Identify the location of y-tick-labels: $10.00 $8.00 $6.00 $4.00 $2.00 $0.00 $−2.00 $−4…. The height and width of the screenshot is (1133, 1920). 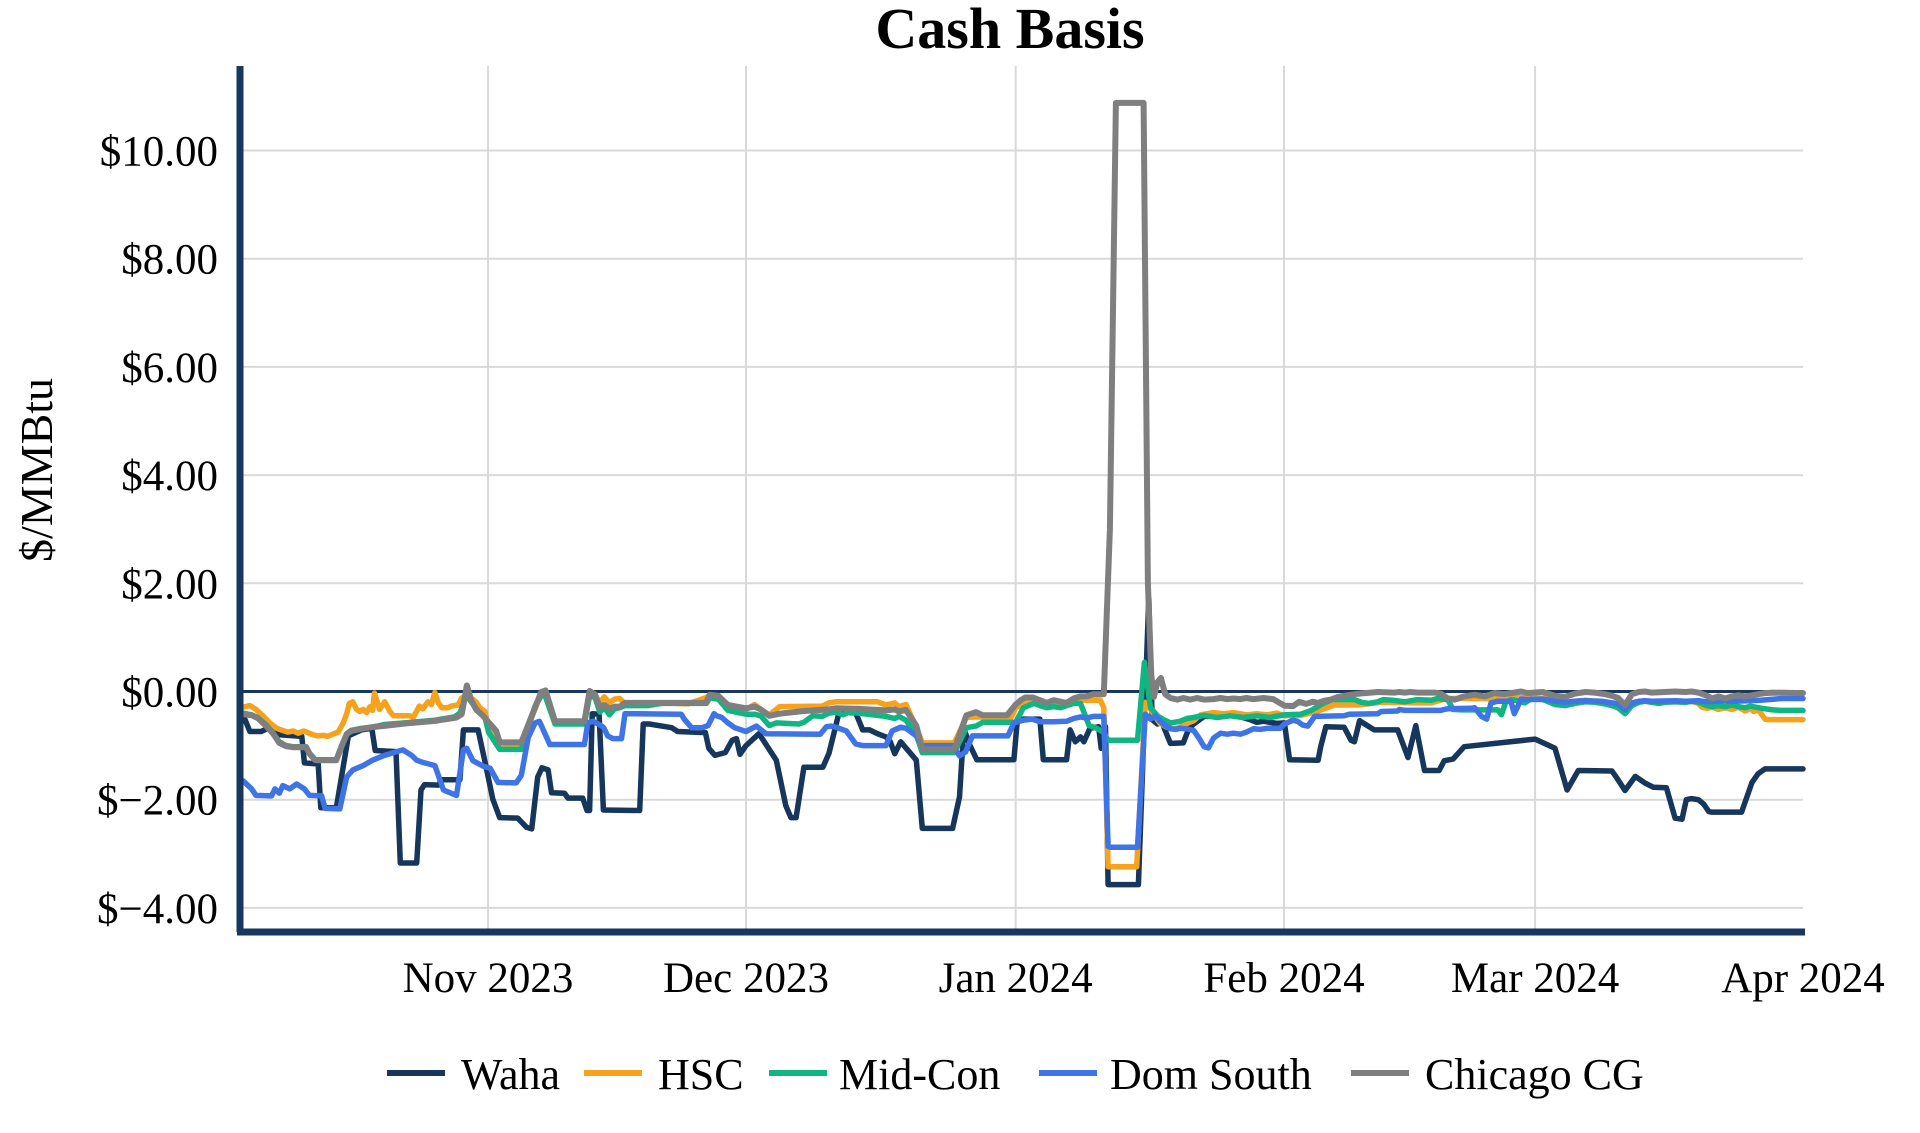
(157, 531).